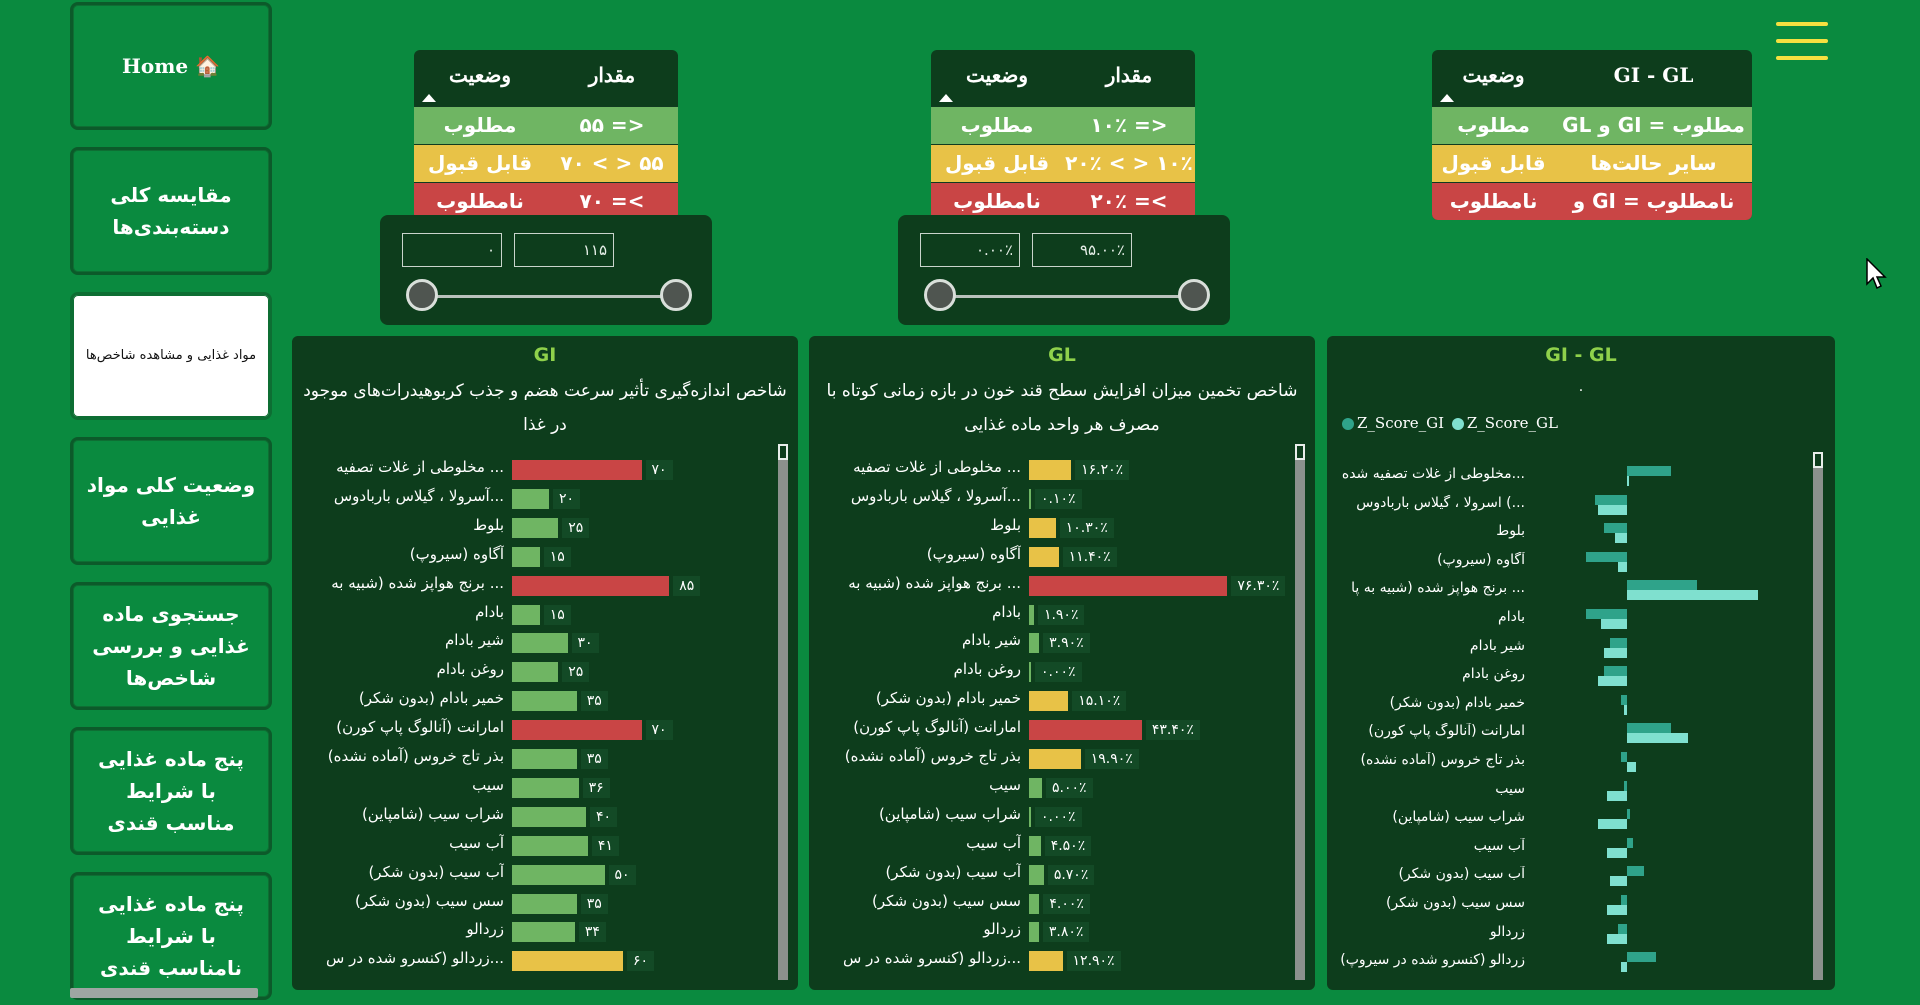  I want to click on gi-row-label: ... برنج هواپز شده (شبیه به, so click(417, 582).